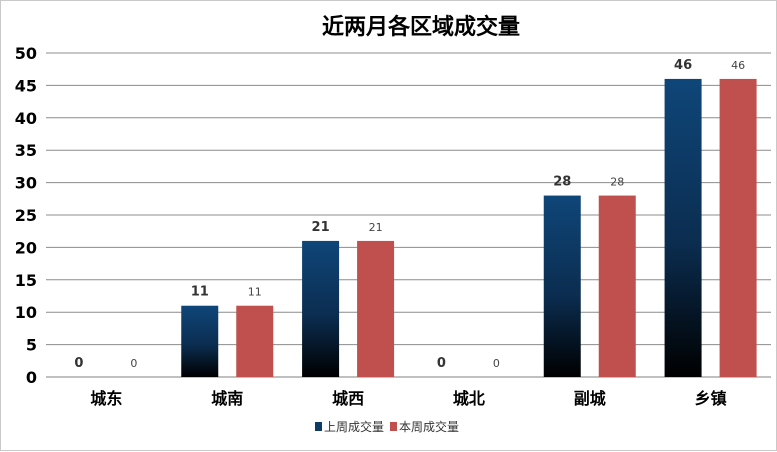 The image size is (777, 452). What do you see at coordinates (408, 398) in the screenshot?
I see `x-axis-ticks: 城东 城南 城西 城北 副城 乡镇` at bounding box center [408, 398].